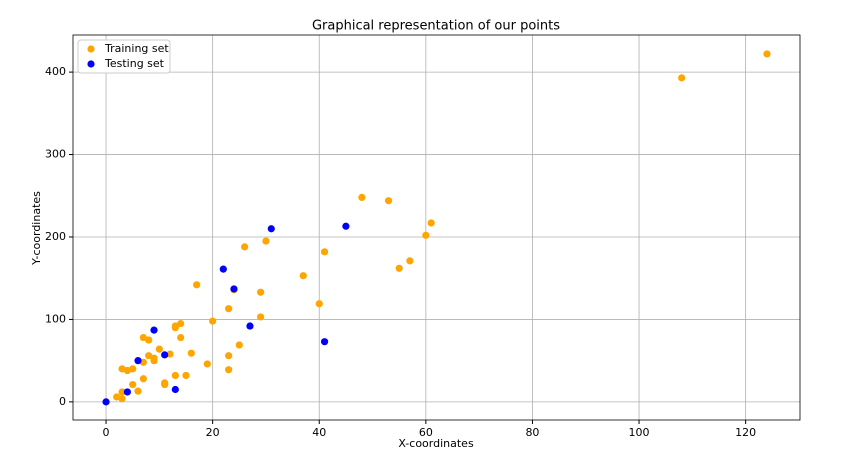  Describe the element at coordinates (124, 56) in the screenshot. I see `legend-box` at that location.